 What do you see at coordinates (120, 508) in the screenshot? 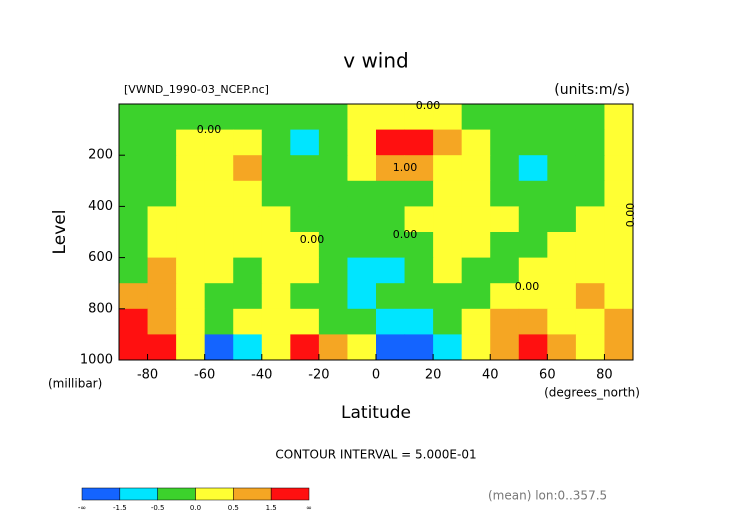
I see `colorbar-label: -1.5` at bounding box center [120, 508].